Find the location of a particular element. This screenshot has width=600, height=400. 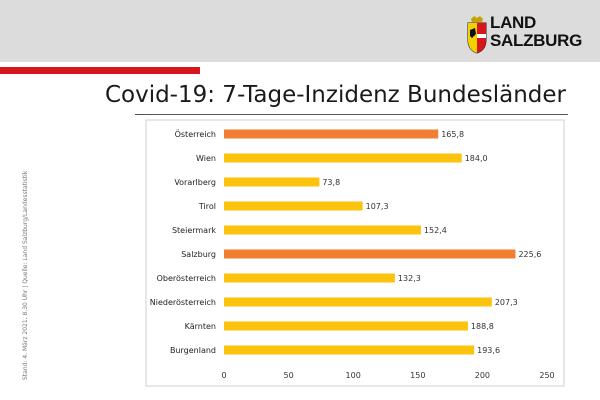

land-salzburg-logo: LAND SALZBURG is located at coordinates (528, 35).